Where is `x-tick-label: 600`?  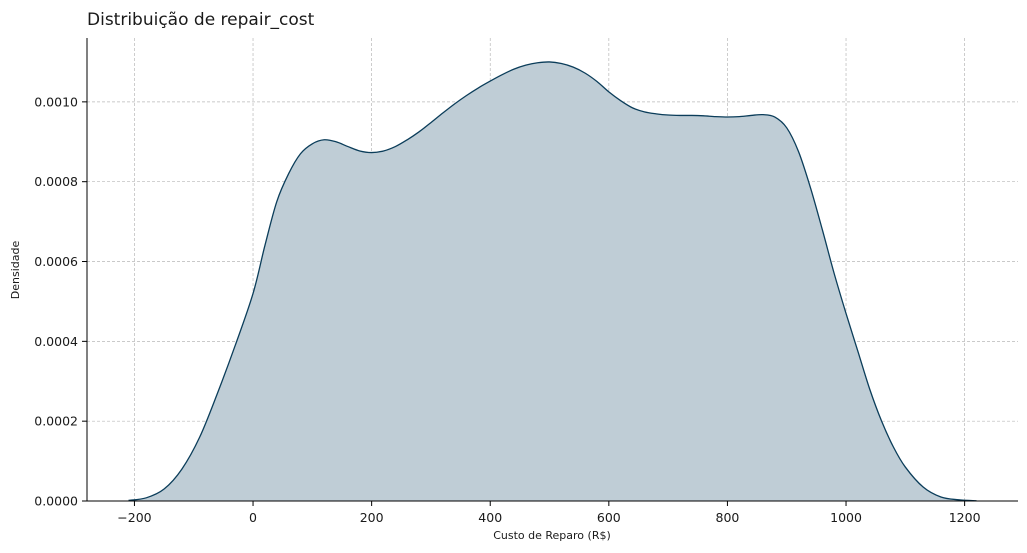 x-tick-label: 600 is located at coordinates (609, 517).